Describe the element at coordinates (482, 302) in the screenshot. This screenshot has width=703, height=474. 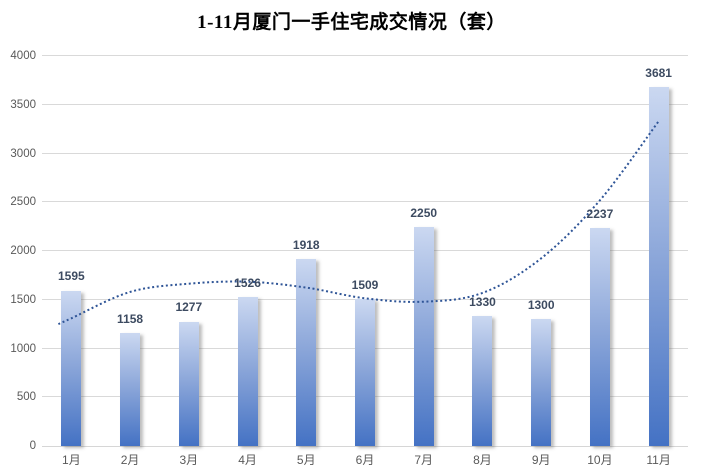
I see `bar-value-label: 1330` at that location.